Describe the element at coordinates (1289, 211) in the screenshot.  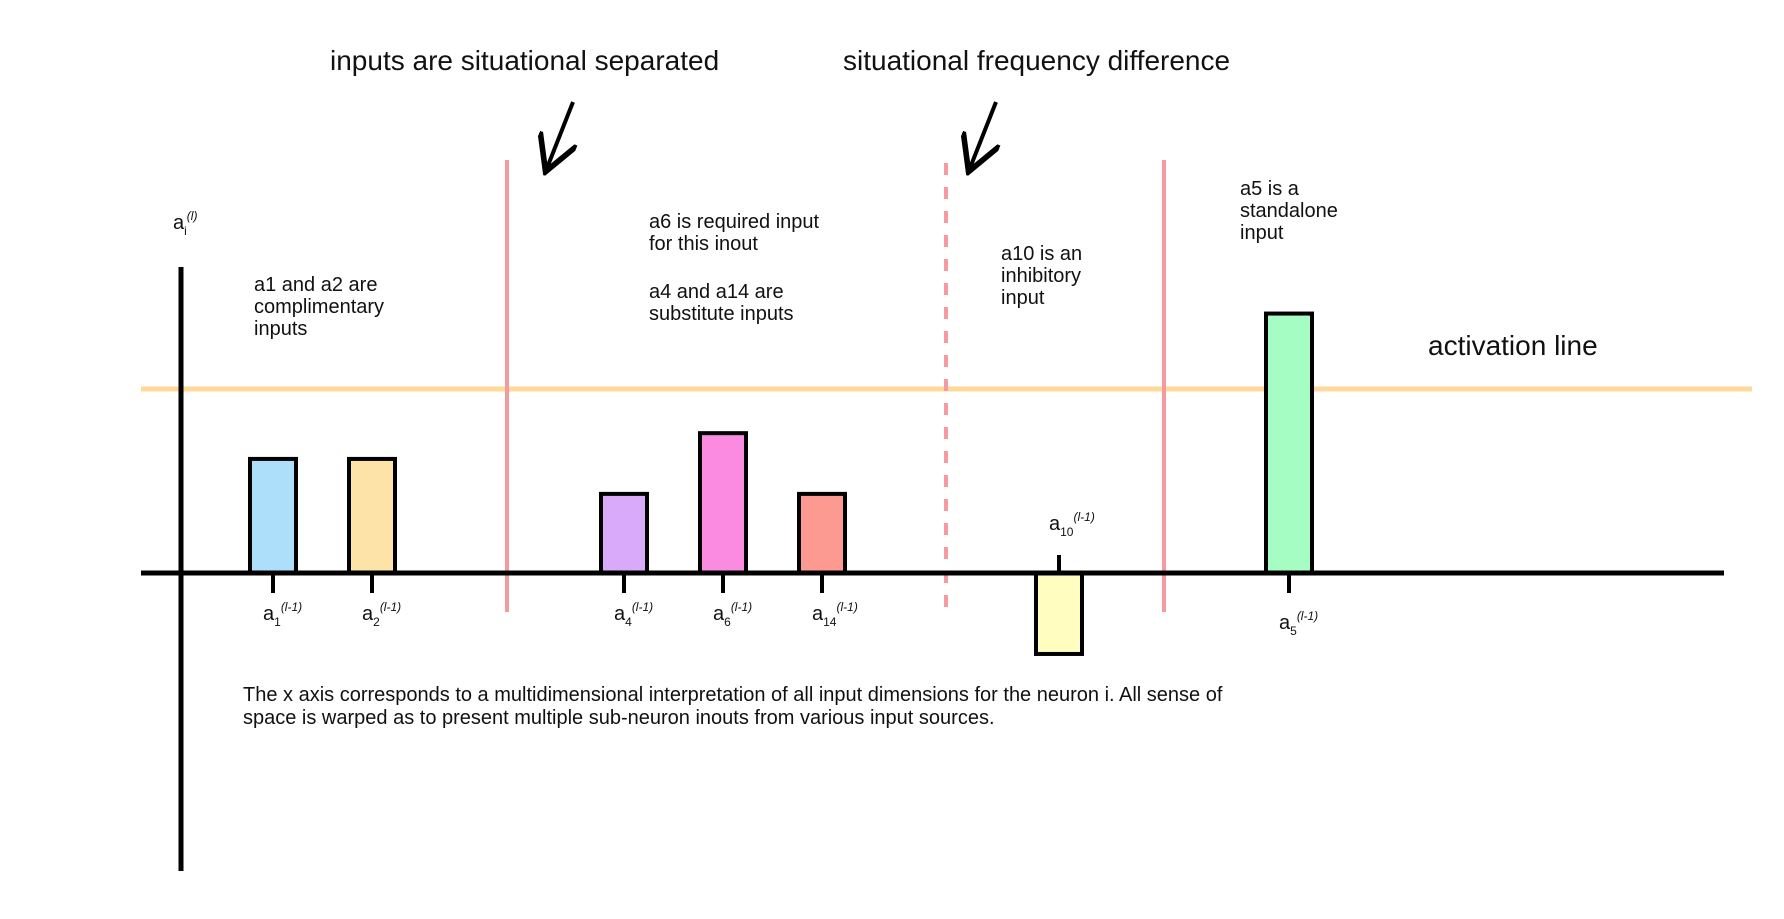
I see `annotation-standalone: a5 is a standalone input` at that location.